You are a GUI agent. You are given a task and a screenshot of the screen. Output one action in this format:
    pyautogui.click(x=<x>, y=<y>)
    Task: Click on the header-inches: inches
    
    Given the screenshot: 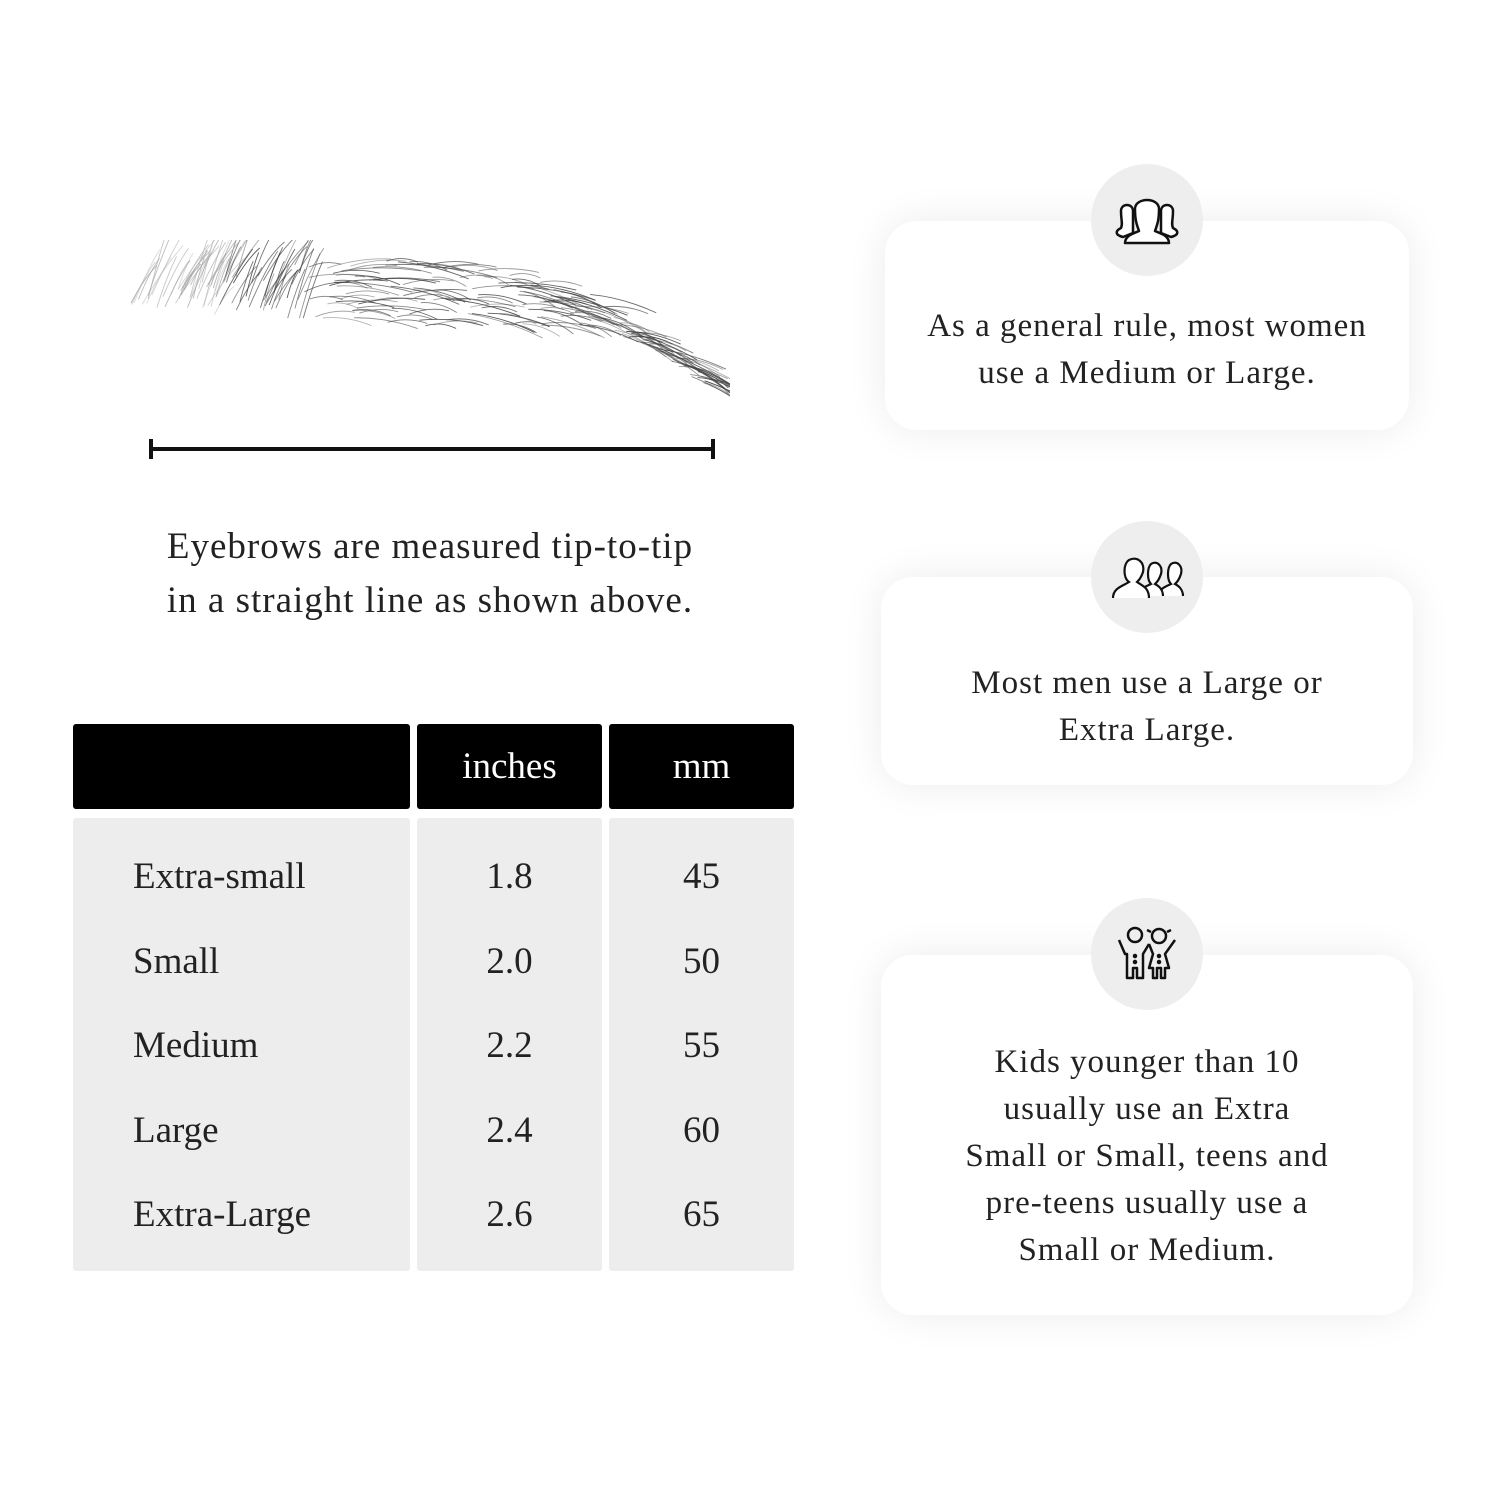 What is the action you would take?
    pyautogui.click(x=509, y=766)
    